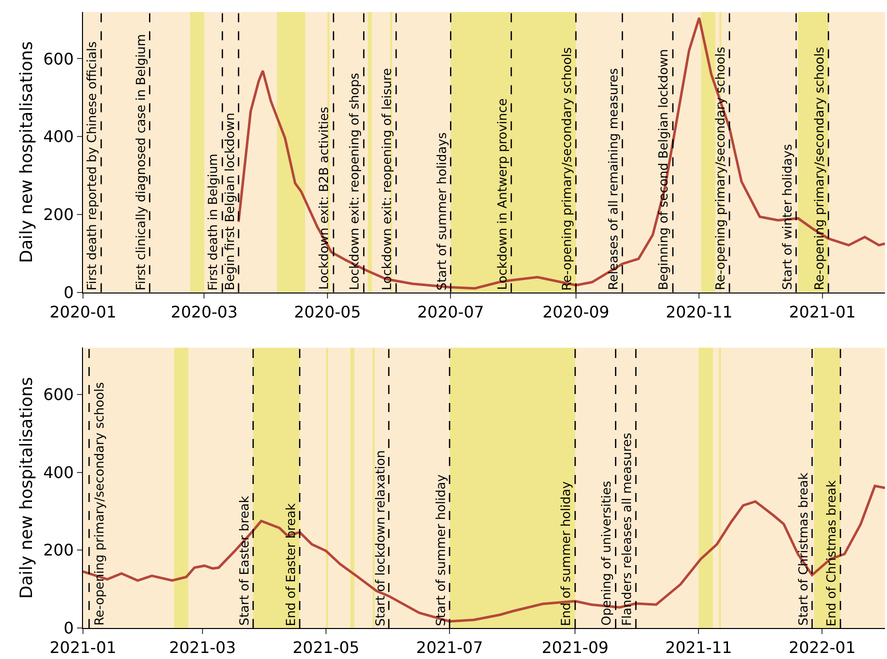  What do you see at coordinates (326, 648) in the screenshot?
I see `x-tick-label: 2021-05` at bounding box center [326, 648].